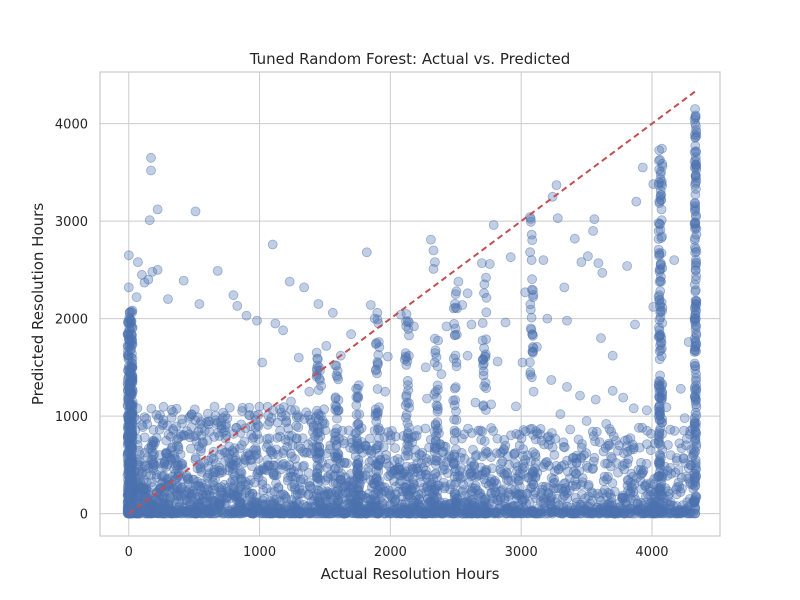 Image resolution: width=800 pixels, height=600 pixels. Describe the element at coordinates (129, 552) in the screenshot. I see `x-tick-label: 0` at that location.